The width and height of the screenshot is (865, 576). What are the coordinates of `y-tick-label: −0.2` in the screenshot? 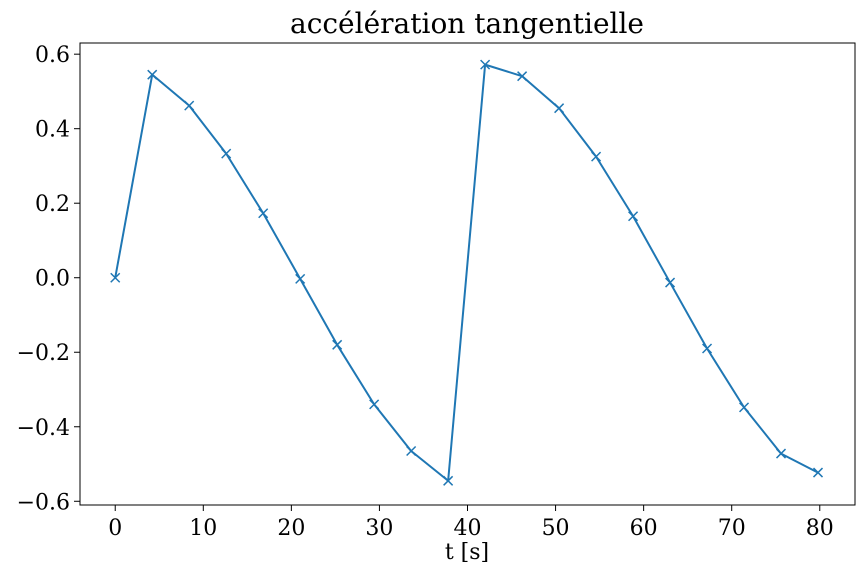 It's located at (43, 353).